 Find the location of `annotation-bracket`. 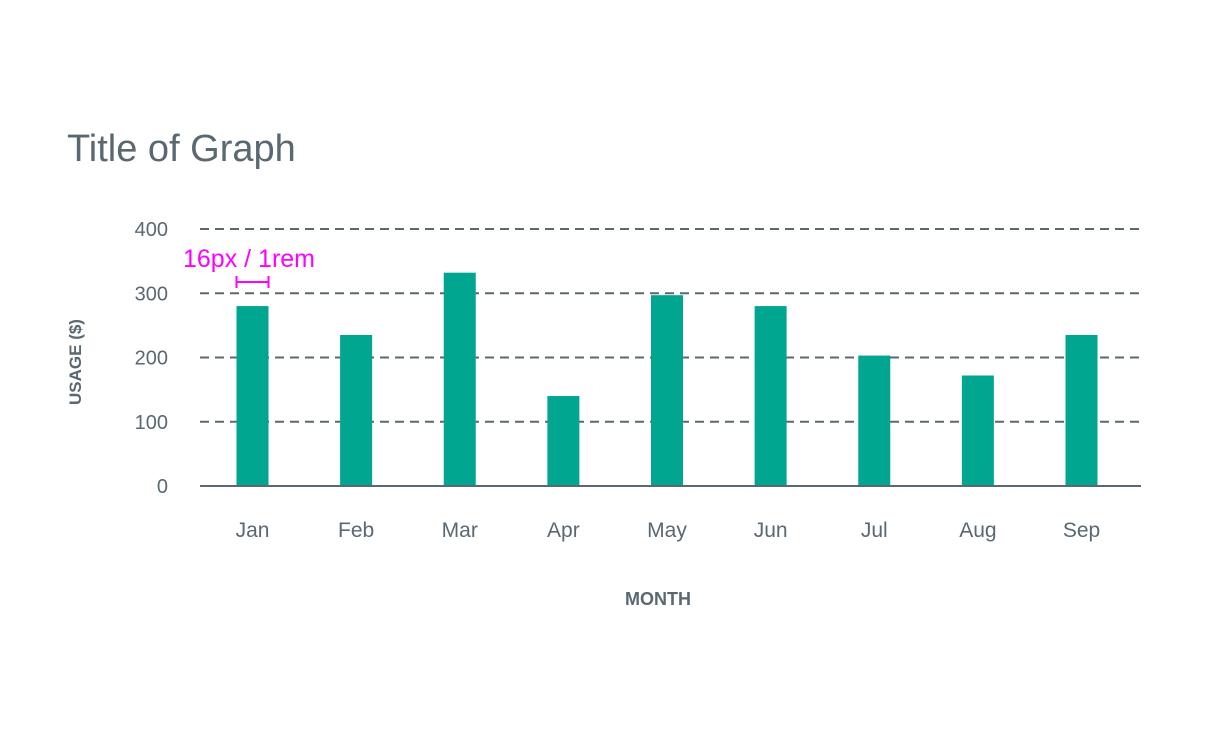

annotation-bracket is located at coordinates (252, 282).